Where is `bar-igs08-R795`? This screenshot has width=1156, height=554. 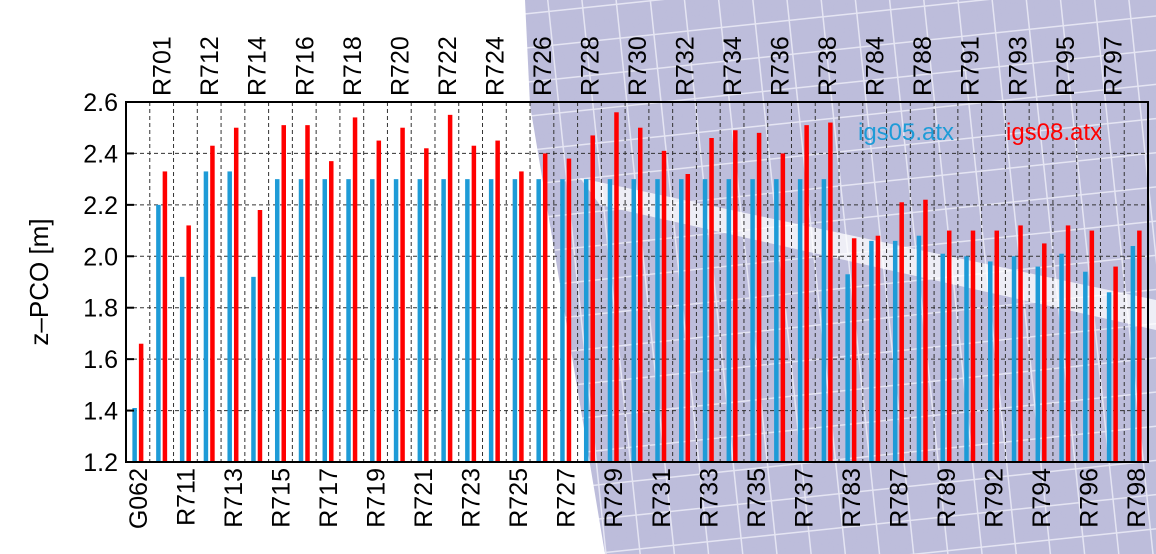
bar-igs08-R795 is located at coordinates (1068, 343).